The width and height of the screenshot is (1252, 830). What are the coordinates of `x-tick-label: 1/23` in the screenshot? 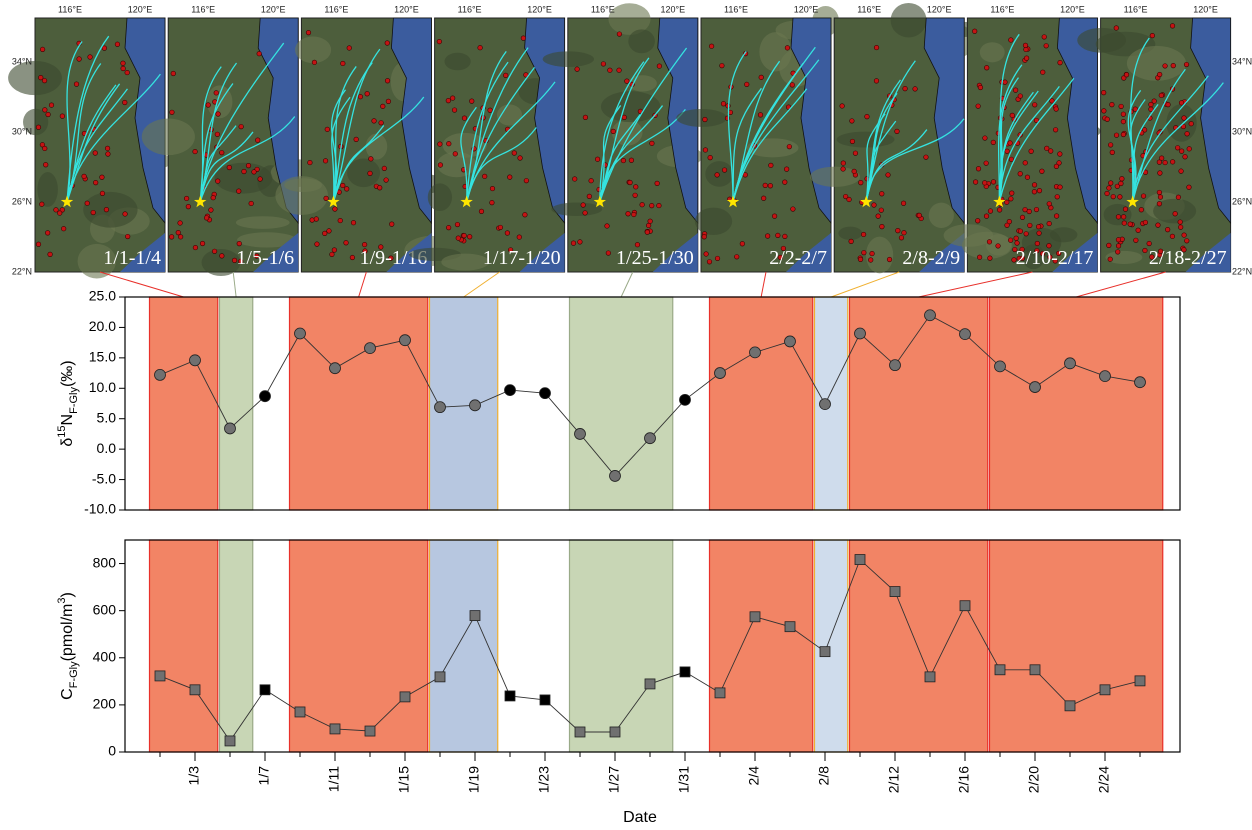 It's located at (544, 779).